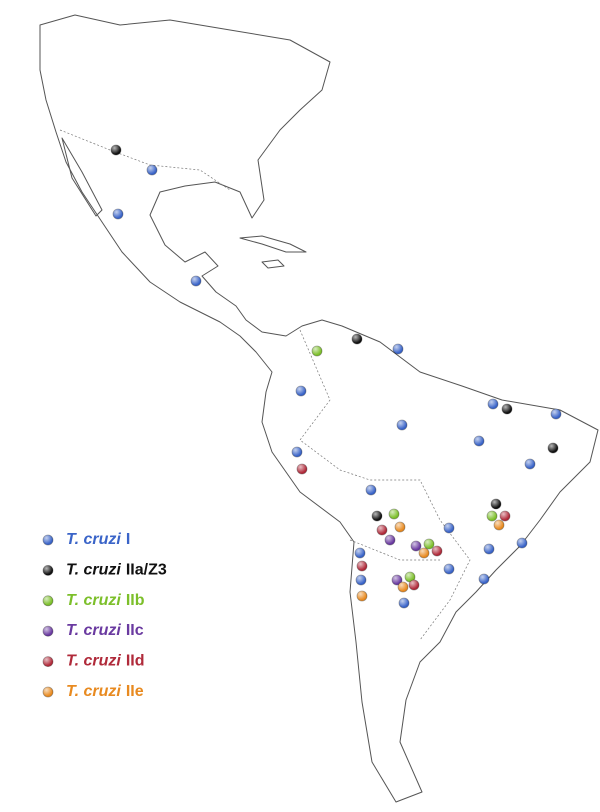 This screenshot has height=812, width=600. I want to click on legend-group: I, so click(128, 539).